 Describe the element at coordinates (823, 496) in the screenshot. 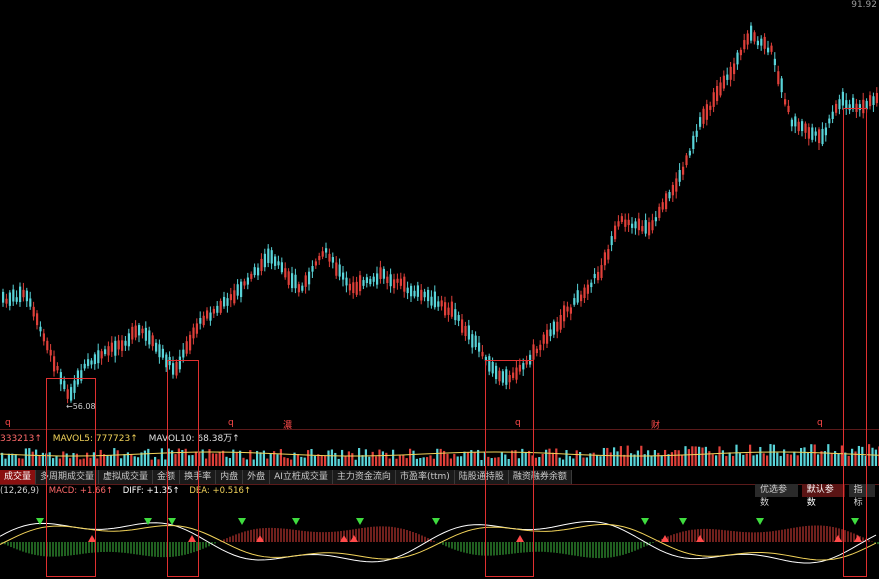

I see `default-params-button: 默认参数` at that location.